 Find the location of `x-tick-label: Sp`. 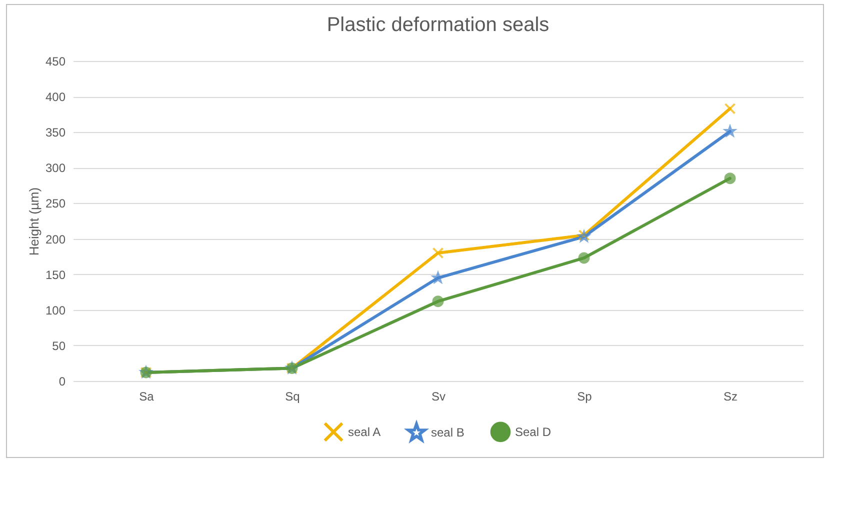

x-tick-label: Sp is located at coordinates (584, 397).